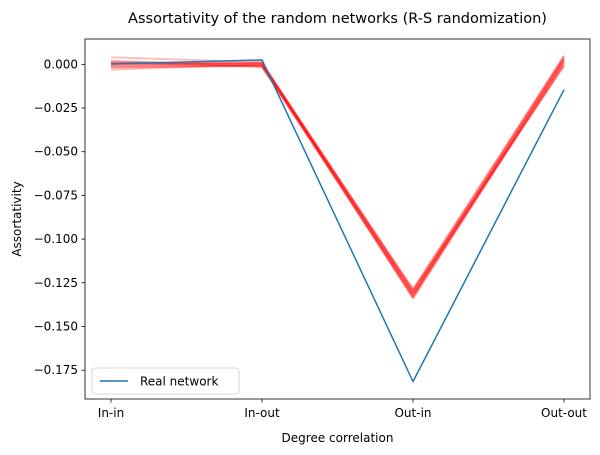 This screenshot has height=455, width=600. I want to click on y-tick-label: −0.100, so click(56, 239).